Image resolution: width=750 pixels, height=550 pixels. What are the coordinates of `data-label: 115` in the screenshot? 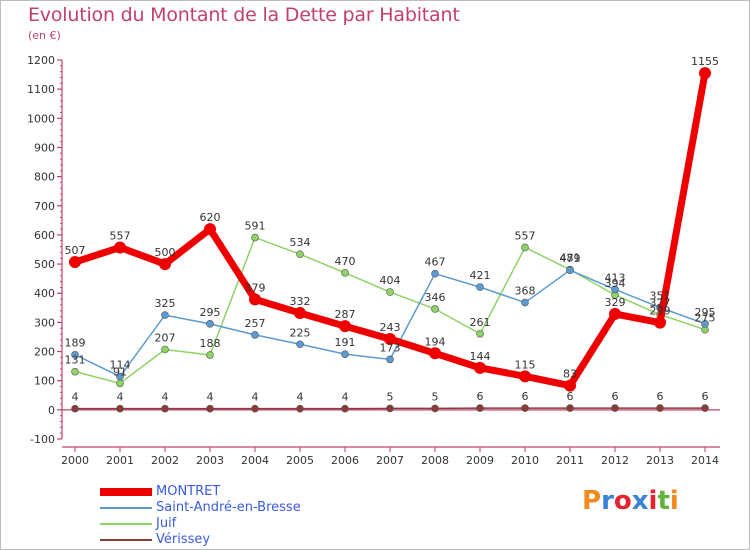 It's located at (525, 364).